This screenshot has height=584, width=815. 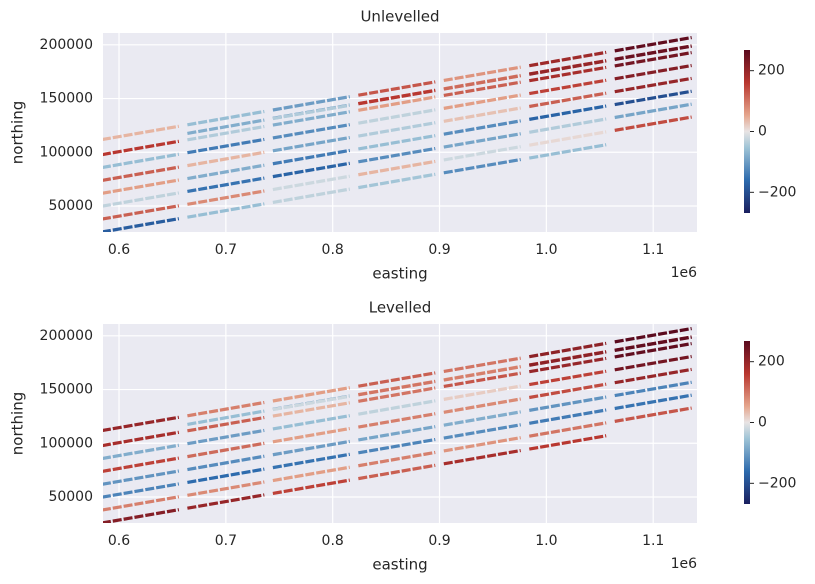 What do you see at coordinates (66, 152) in the screenshot?
I see `y-tick-label: 100000` at bounding box center [66, 152].